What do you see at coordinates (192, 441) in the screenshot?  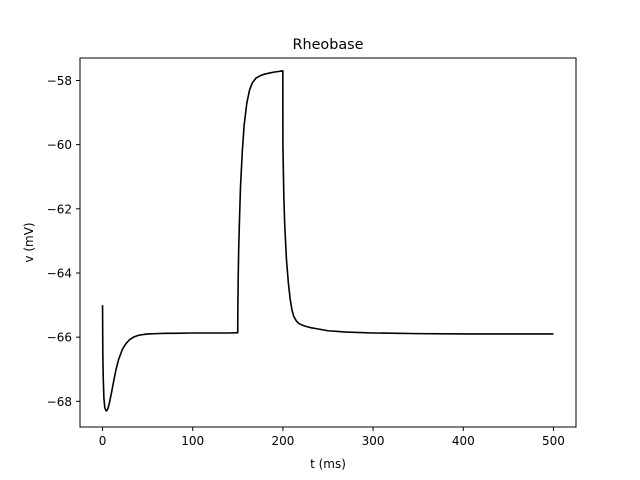 I see `x-tick-label: 100` at bounding box center [192, 441].